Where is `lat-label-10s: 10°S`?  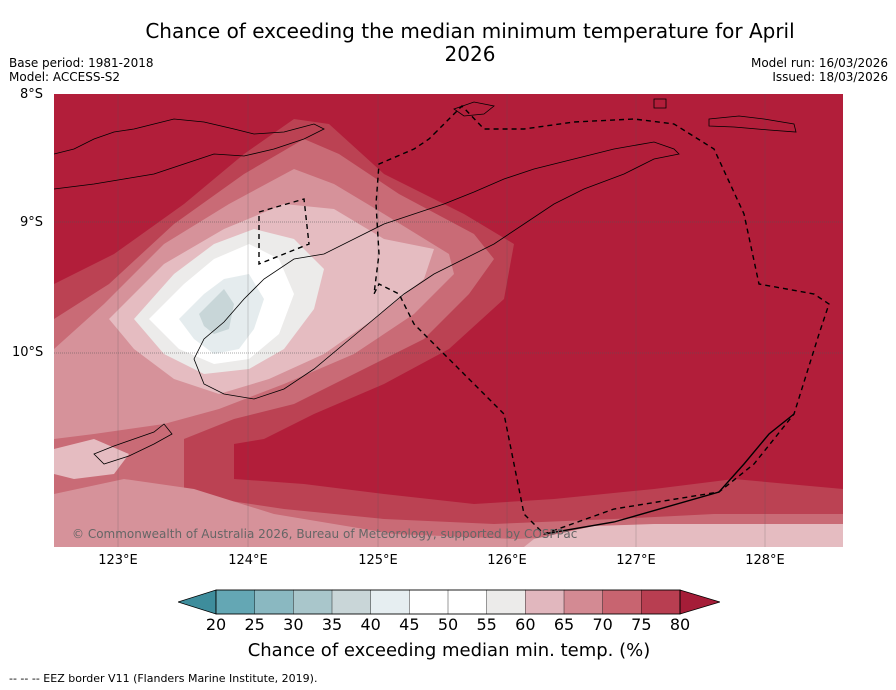 lat-label-10s: 10°S is located at coordinates (28, 352).